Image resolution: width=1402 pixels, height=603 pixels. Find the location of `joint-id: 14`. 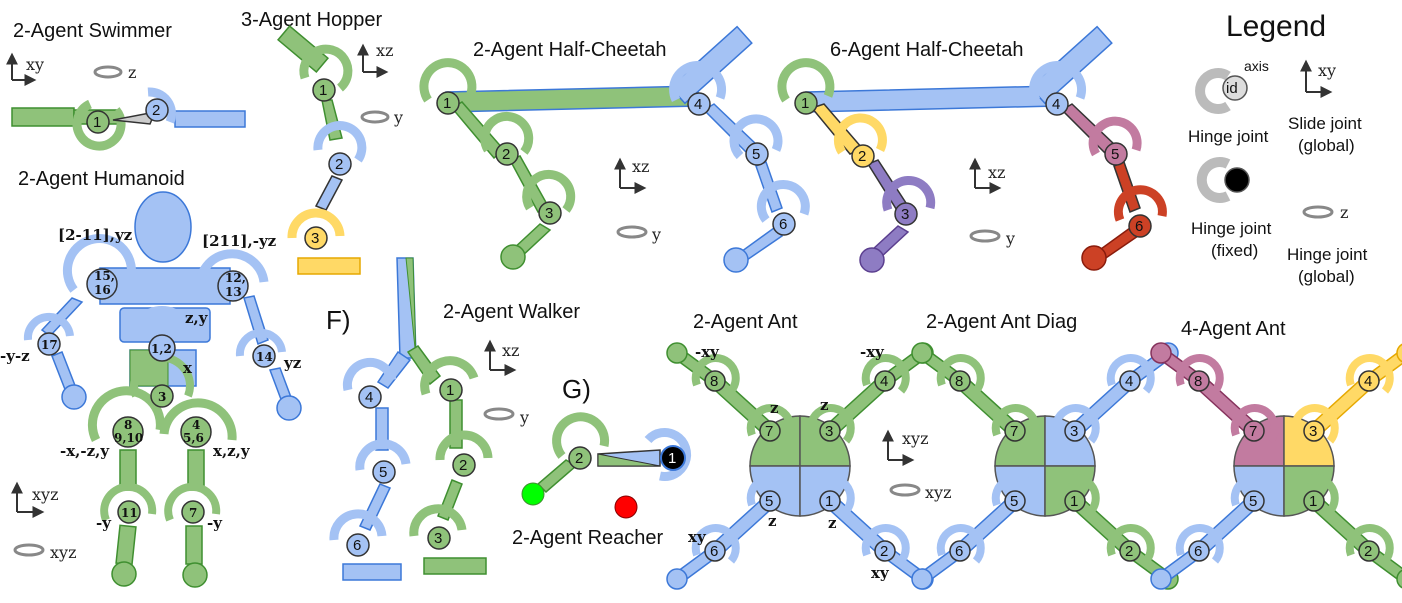

joint-id: 14 is located at coordinates (264, 357).